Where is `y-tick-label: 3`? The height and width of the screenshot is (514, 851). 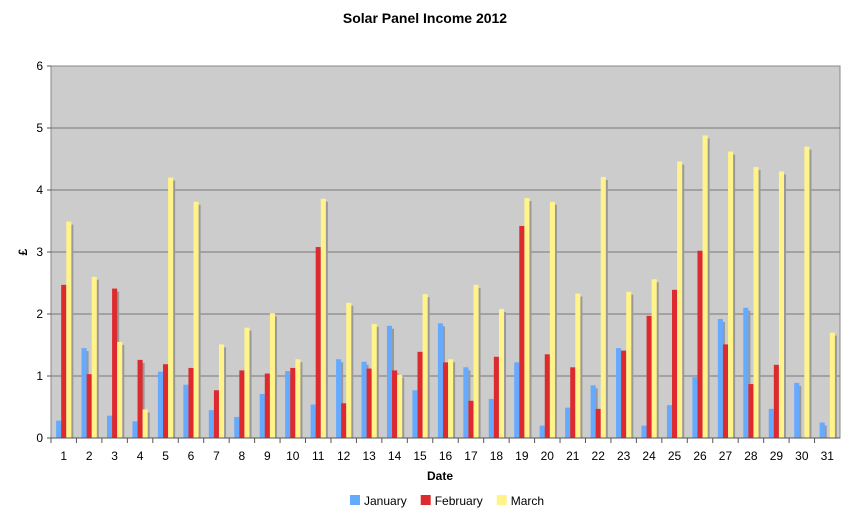
y-tick-label: 3 is located at coordinates (39, 252).